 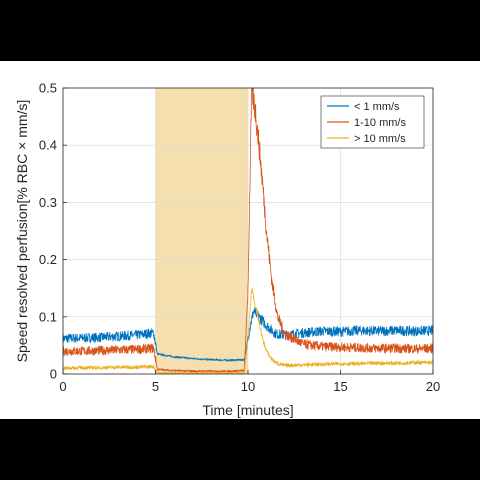 What do you see at coordinates (201, 231) in the screenshot?
I see `shaded-interval` at bounding box center [201, 231].